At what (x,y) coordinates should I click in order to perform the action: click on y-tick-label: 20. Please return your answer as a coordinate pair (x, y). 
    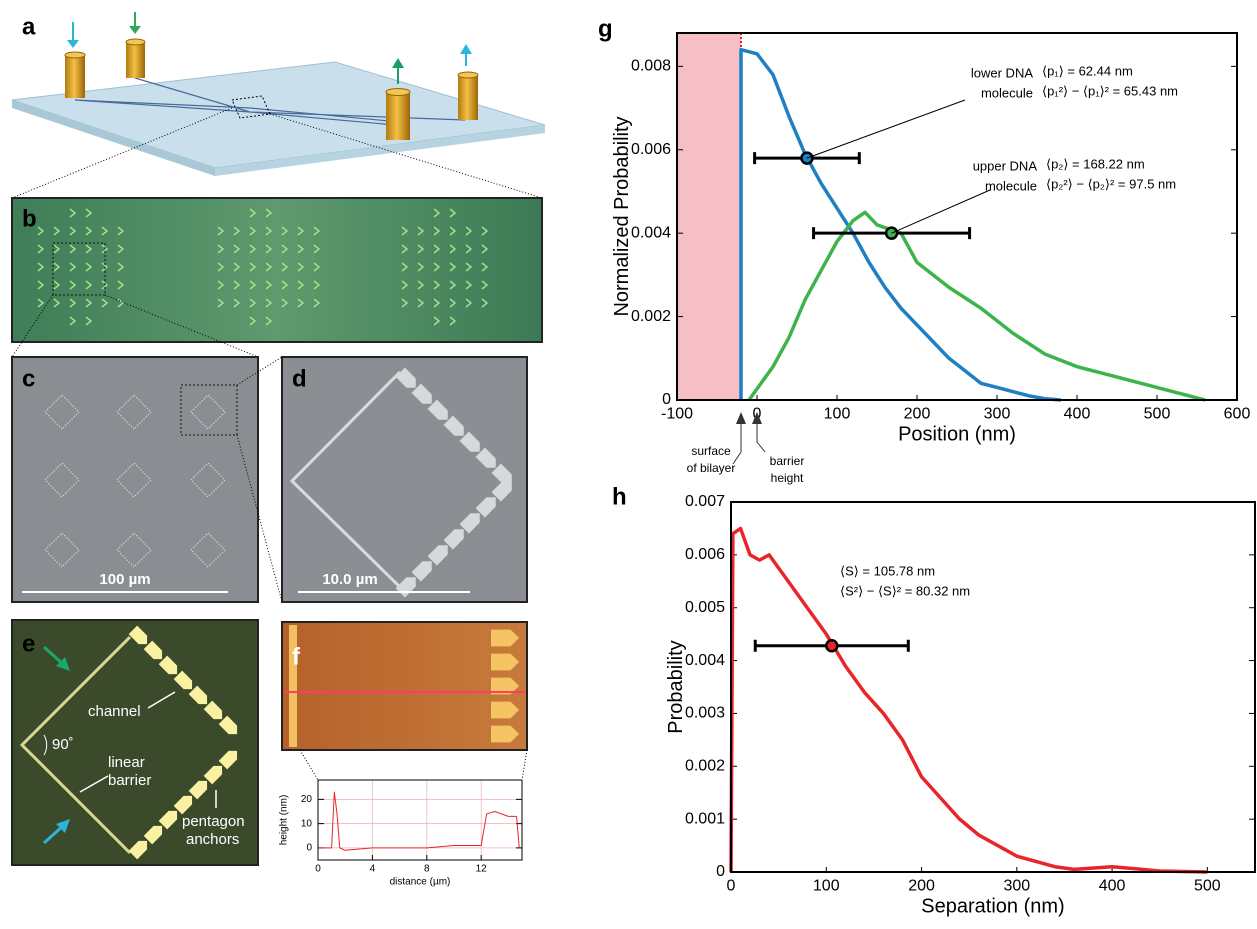
    Looking at the image, I should click on (307, 799).